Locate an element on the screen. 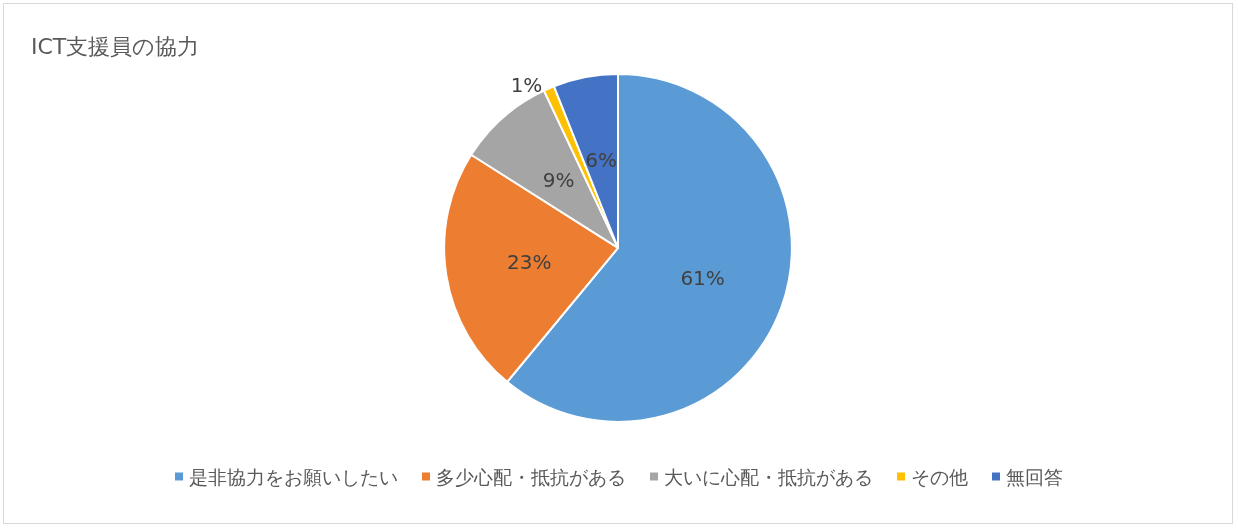  legend-label: 無回答 is located at coordinates (1034, 476).